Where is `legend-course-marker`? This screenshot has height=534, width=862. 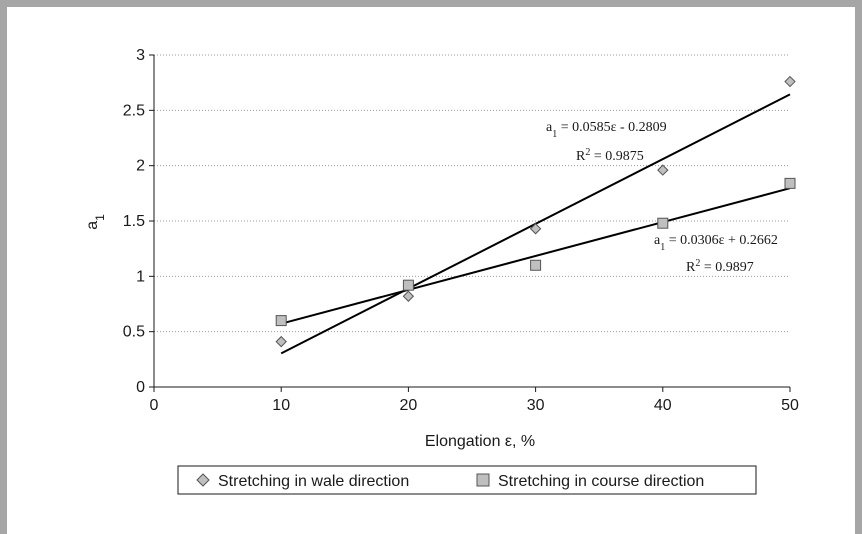
legend-course-marker is located at coordinates (483, 480).